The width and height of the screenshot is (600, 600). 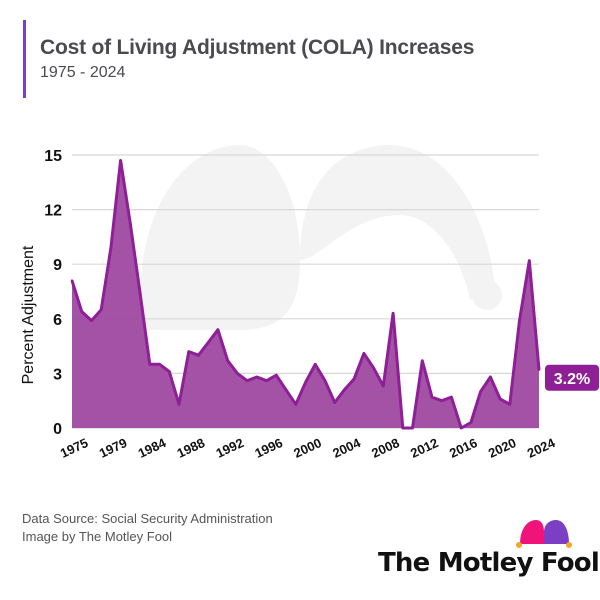 What do you see at coordinates (74, 448) in the screenshot?
I see `x-tick-label: 1975` at bounding box center [74, 448].